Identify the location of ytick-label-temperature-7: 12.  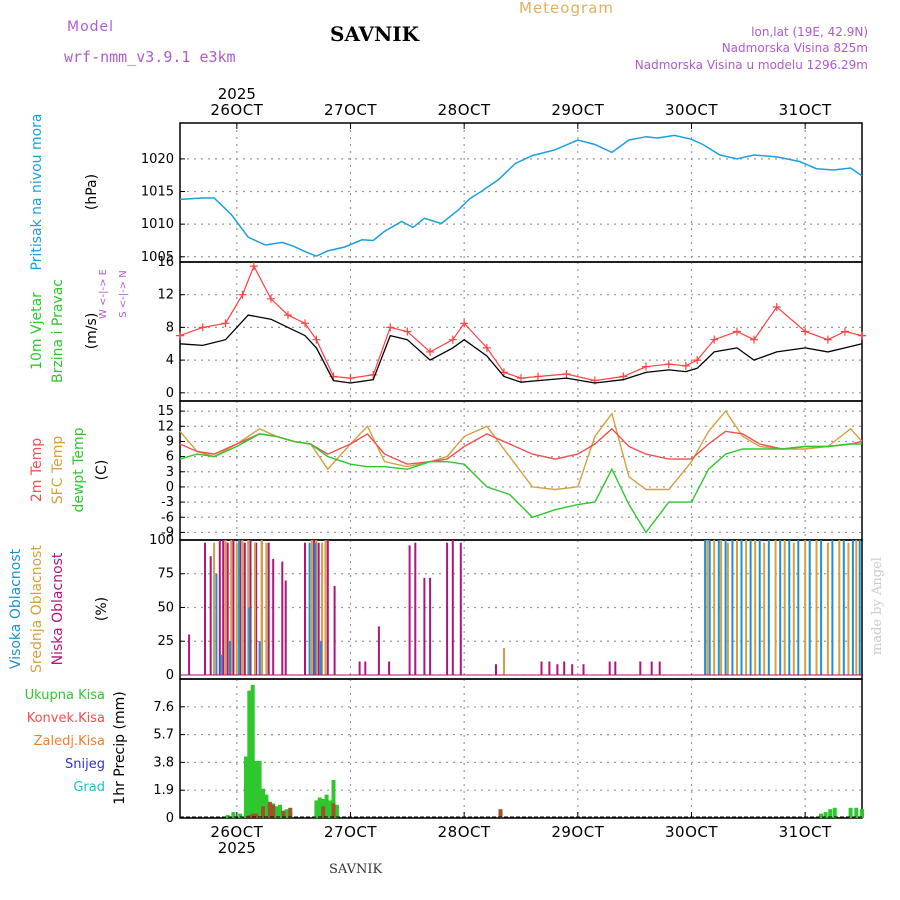
(165, 426).